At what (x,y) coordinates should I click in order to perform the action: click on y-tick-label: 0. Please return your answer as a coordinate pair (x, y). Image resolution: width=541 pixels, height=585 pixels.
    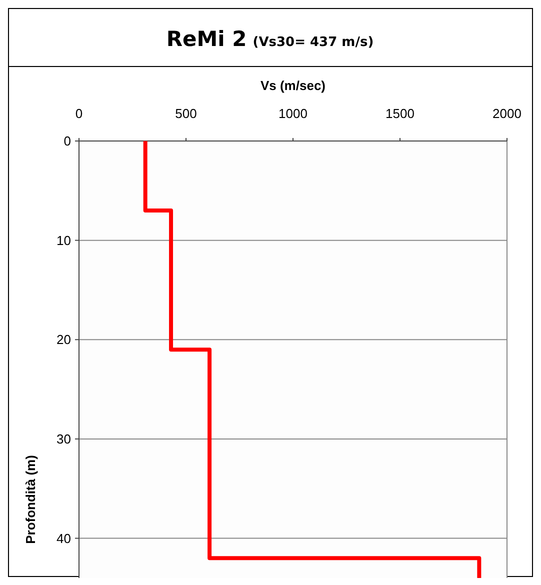
    Looking at the image, I should click on (67, 141).